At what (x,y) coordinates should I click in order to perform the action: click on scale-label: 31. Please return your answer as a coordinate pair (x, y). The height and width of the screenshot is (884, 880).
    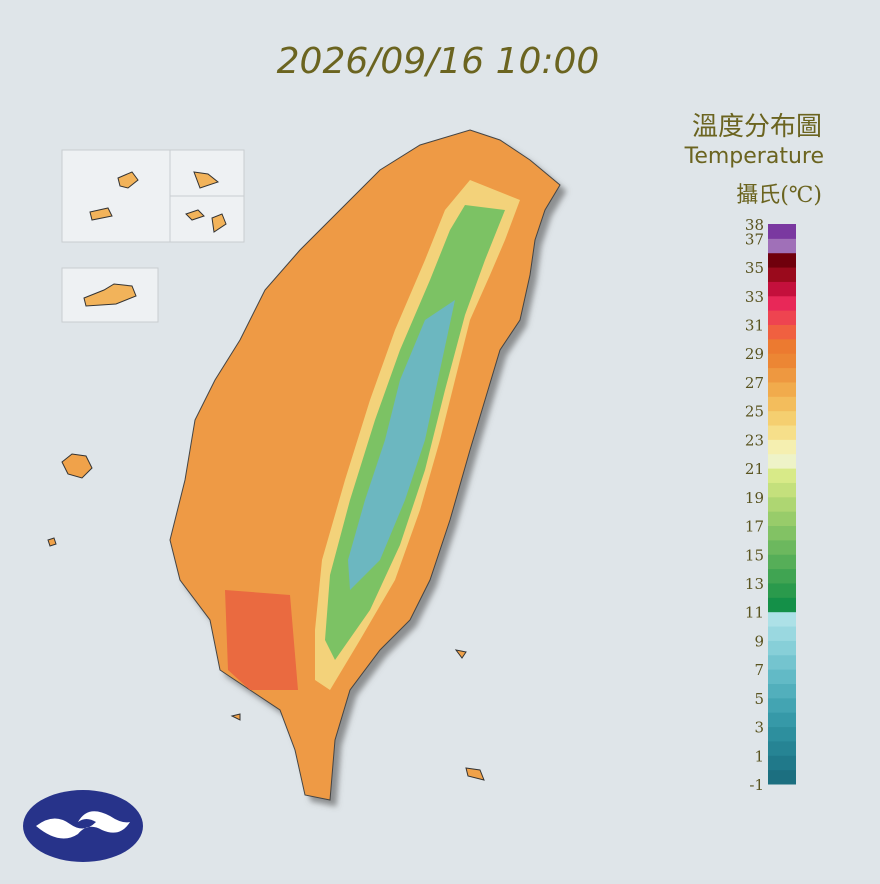
    Looking at the image, I should click on (754, 326).